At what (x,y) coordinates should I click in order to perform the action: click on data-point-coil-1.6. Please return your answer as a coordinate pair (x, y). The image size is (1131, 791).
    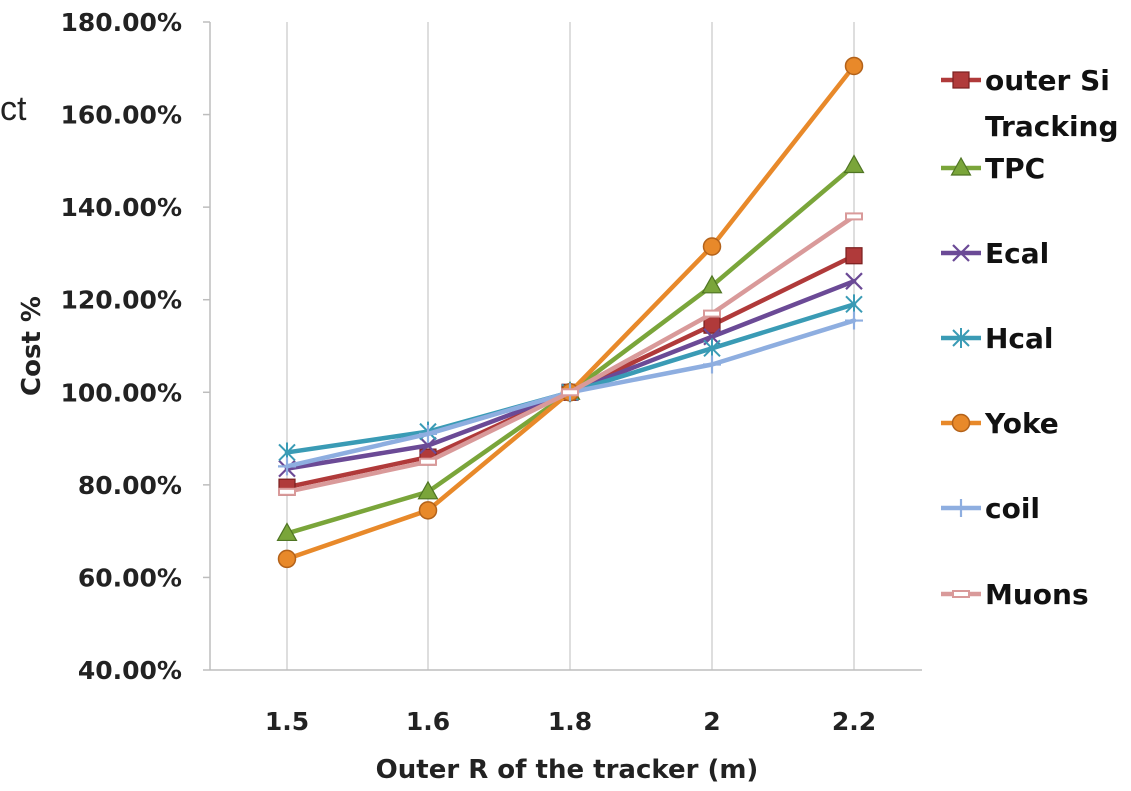
    Looking at the image, I should click on (428, 433).